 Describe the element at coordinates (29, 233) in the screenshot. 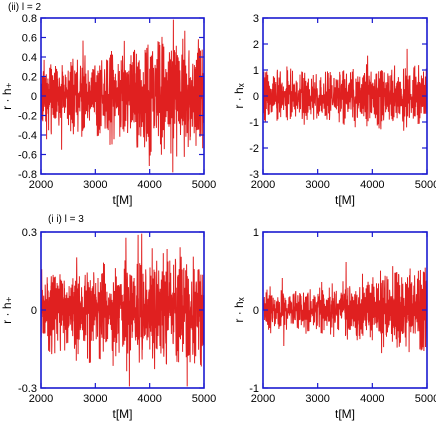

I see `y-tick-label: 0.3` at that location.